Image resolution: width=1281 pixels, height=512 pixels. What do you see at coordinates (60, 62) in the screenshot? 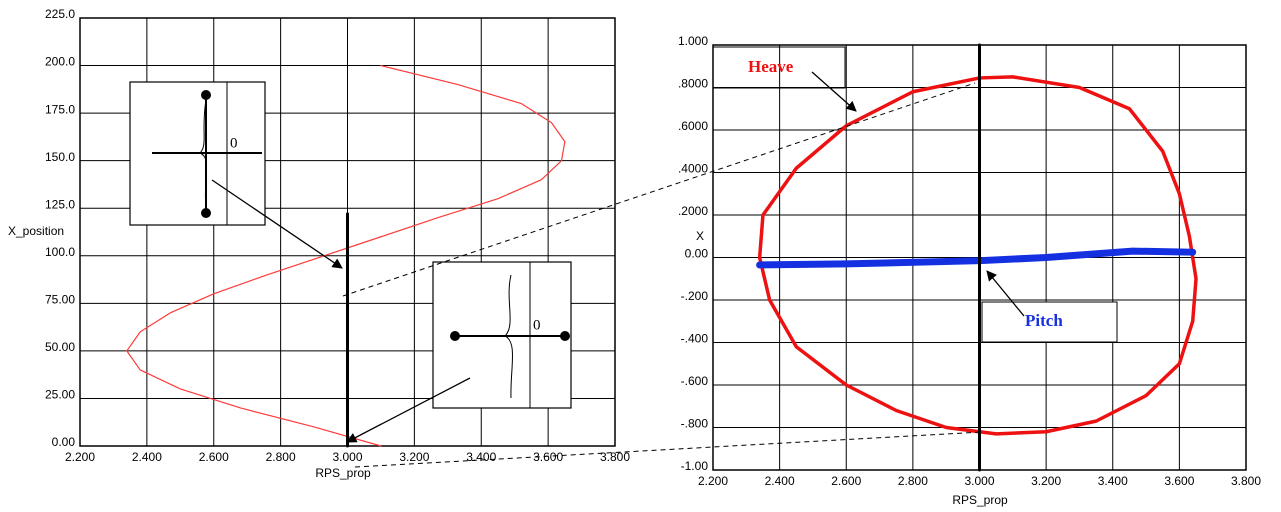
I see `y-tick-label: 200.0` at bounding box center [60, 62].